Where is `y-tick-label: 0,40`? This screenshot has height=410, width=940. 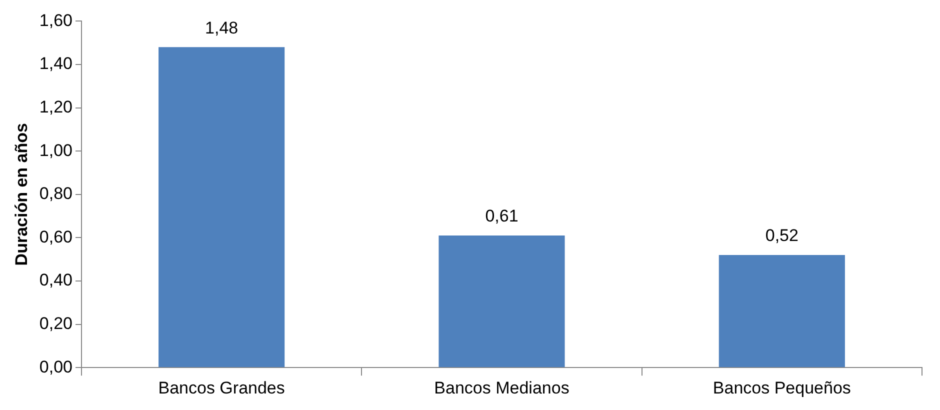
y-tick-label: 0,40 is located at coordinates (55, 280).